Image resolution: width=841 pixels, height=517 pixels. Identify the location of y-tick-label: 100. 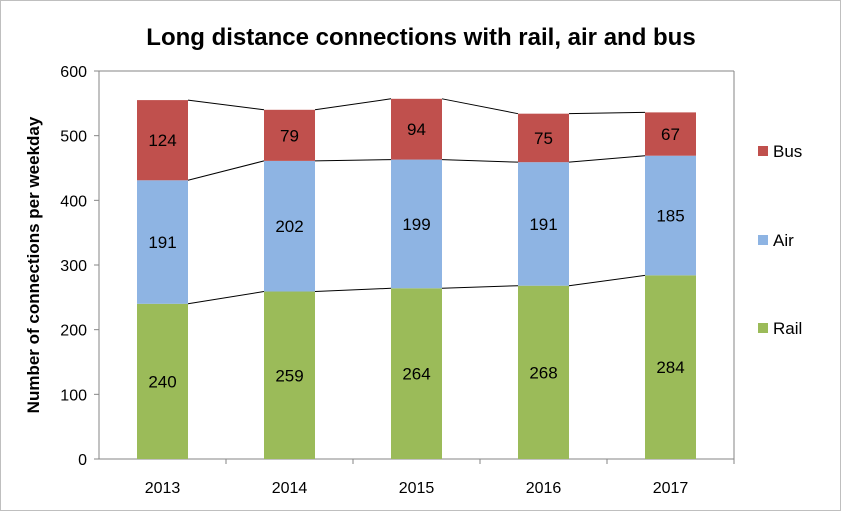
(73, 395).